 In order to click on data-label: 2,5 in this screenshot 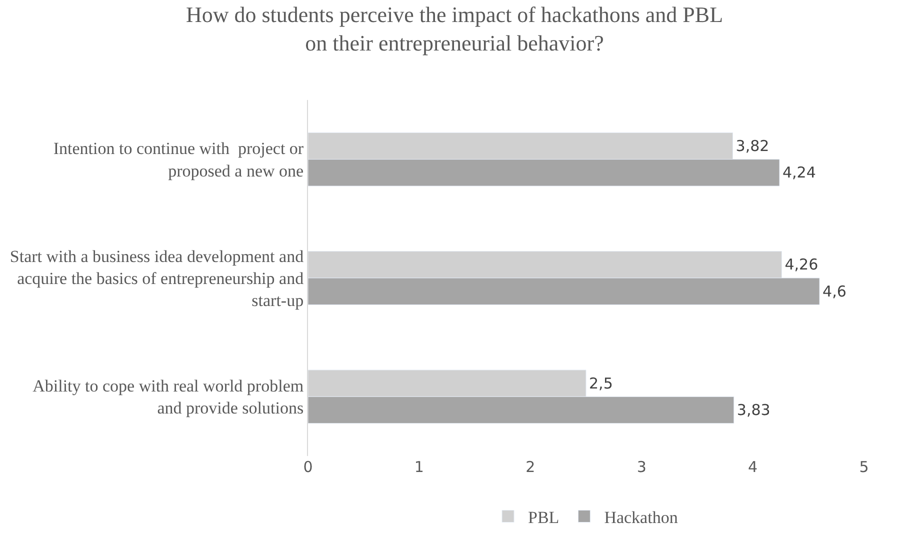, I will do `click(601, 383)`.